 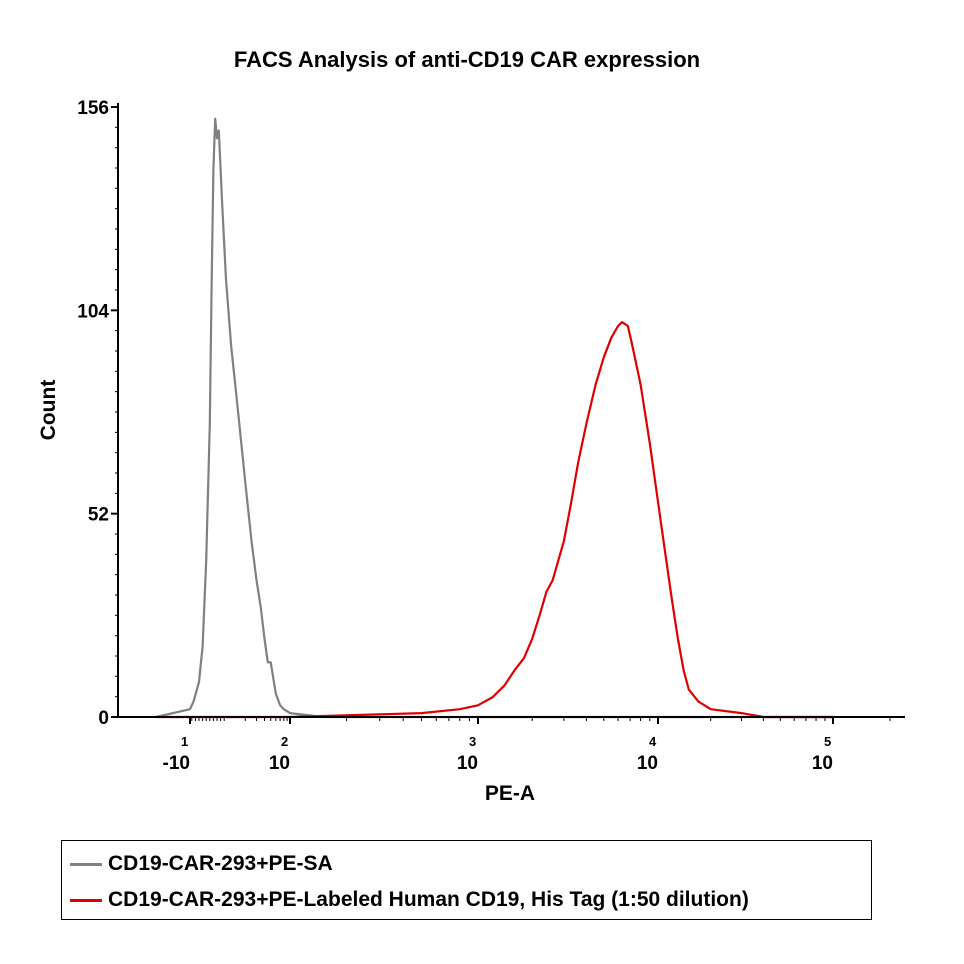 I want to click on y-tick-label: 0, so click(x=103, y=718).